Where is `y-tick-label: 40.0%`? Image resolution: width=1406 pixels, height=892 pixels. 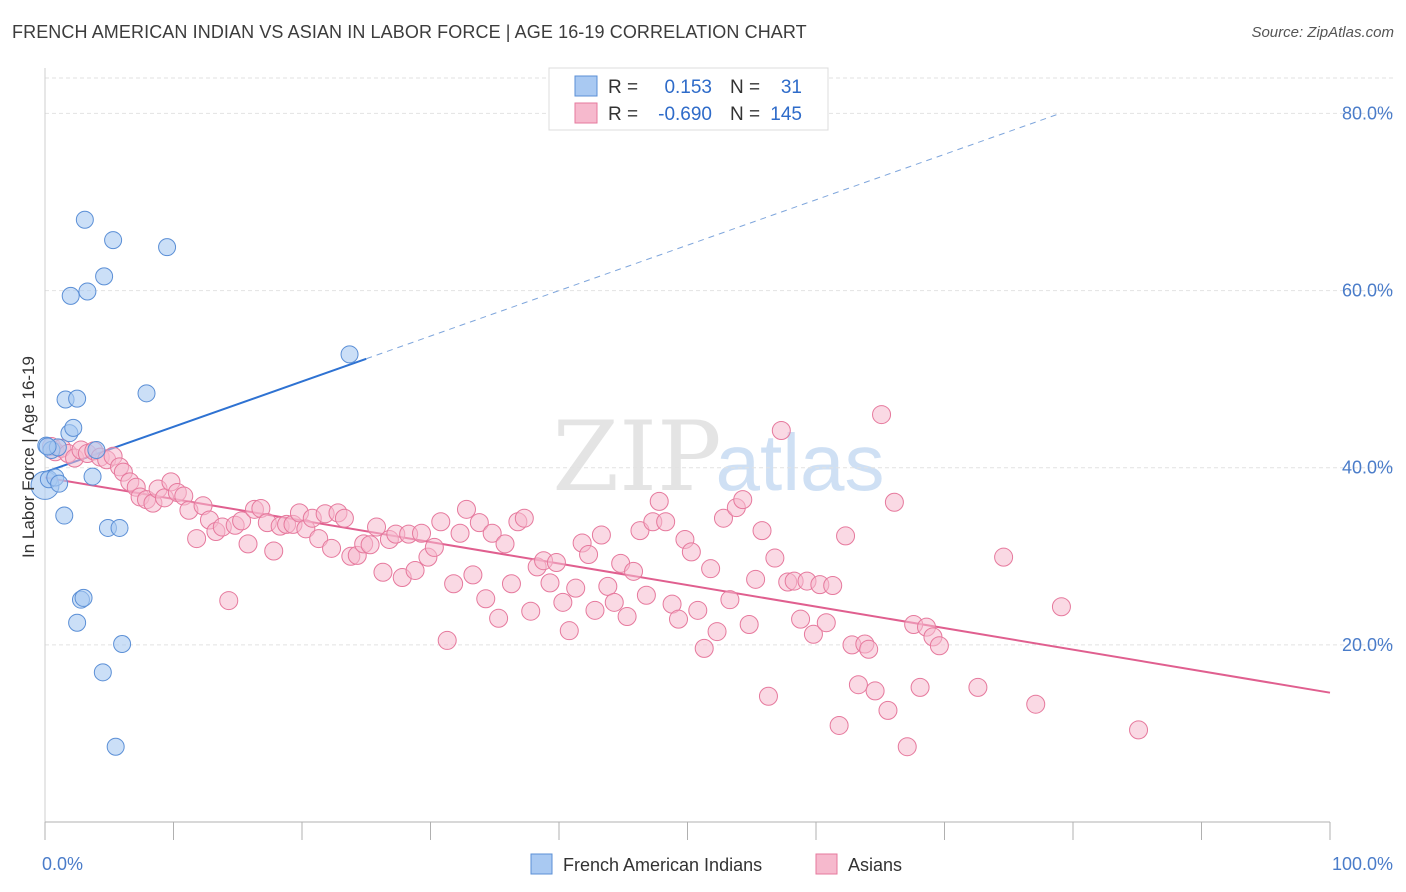 y-tick-label: 40.0% is located at coordinates (1367, 468).